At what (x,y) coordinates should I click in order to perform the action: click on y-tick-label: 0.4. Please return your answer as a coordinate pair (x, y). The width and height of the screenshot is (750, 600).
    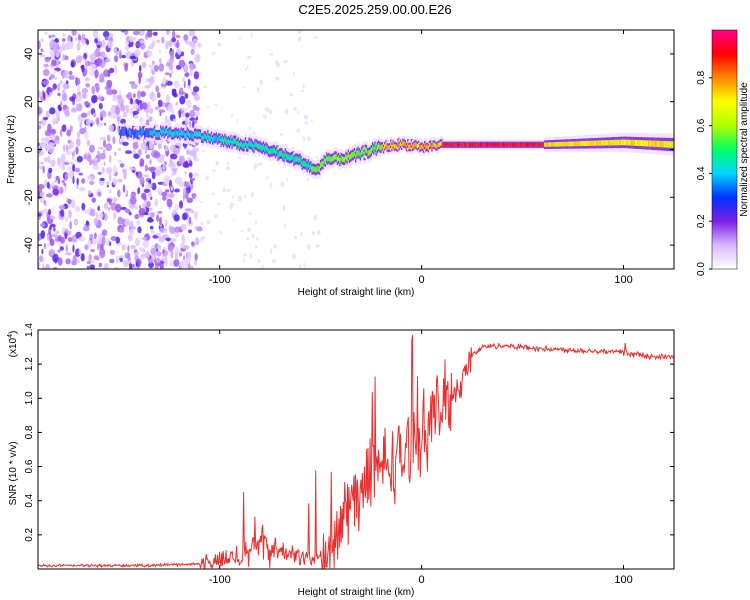
    Looking at the image, I should click on (29, 500).